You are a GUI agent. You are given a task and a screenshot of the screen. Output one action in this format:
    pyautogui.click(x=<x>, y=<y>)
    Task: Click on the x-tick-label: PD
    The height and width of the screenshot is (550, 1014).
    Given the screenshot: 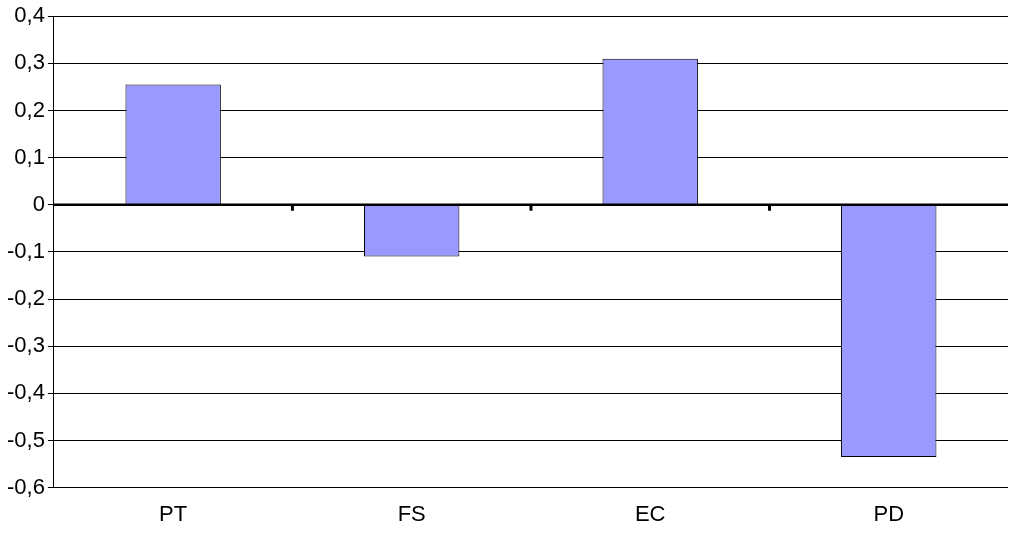 What is the action you would take?
    pyautogui.click(x=889, y=513)
    